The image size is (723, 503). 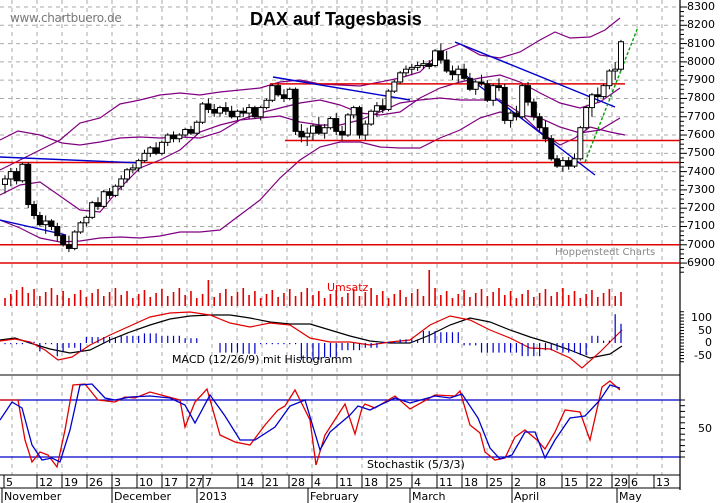 What do you see at coordinates (517, 482) in the screenshot?
I see `date-tick-label: 2` at bounding box center [517, 482].